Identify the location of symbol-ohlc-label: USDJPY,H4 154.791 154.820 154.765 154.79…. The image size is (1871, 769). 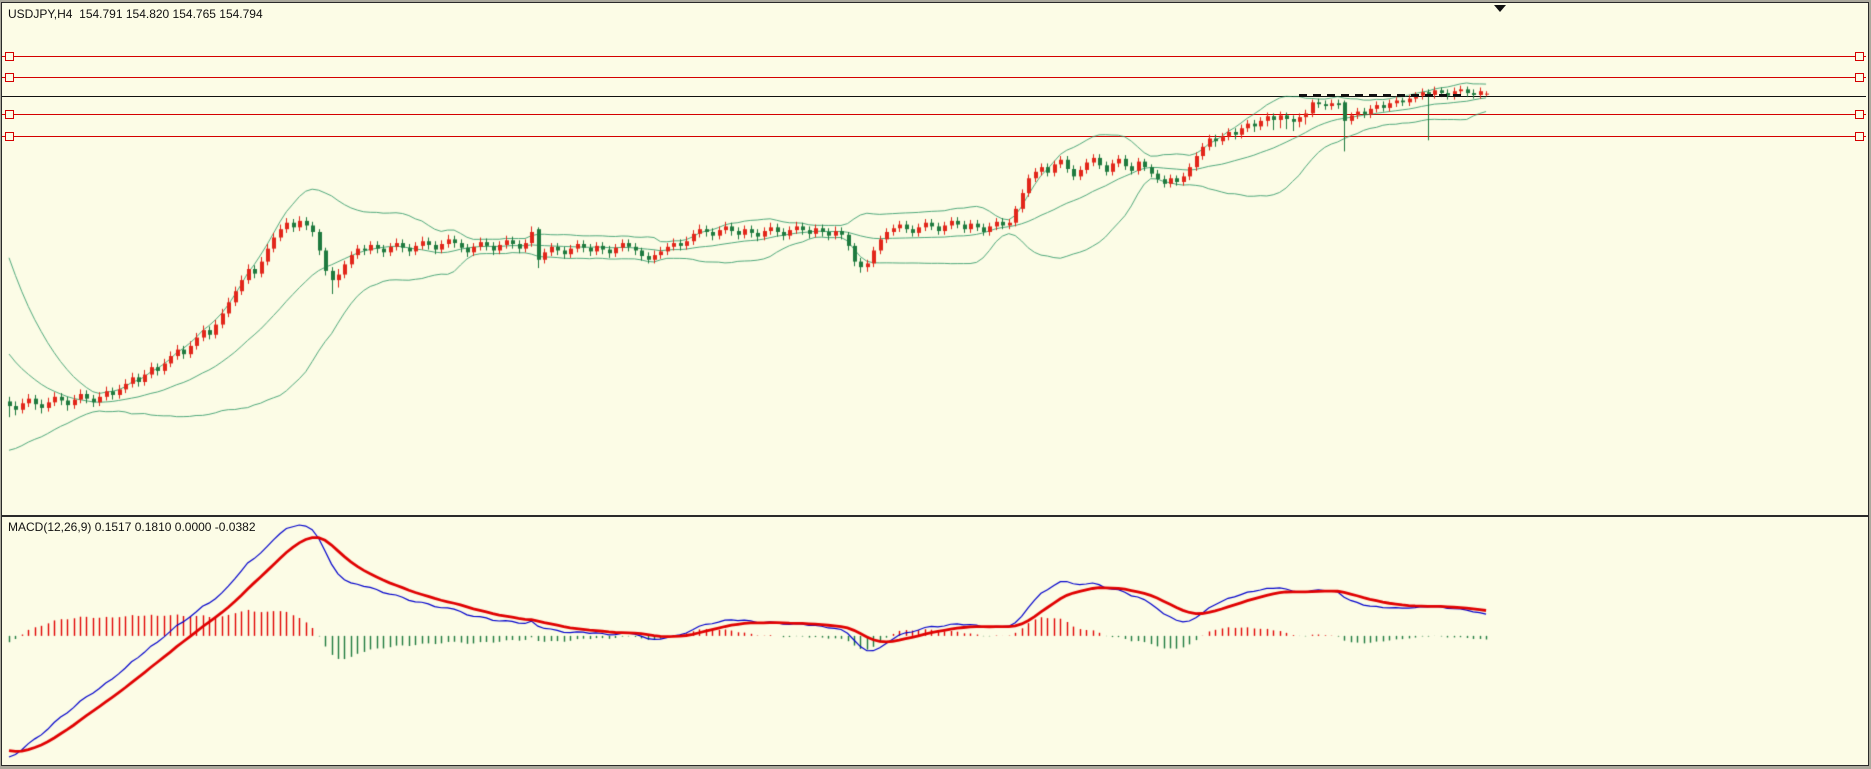
(135, 14).